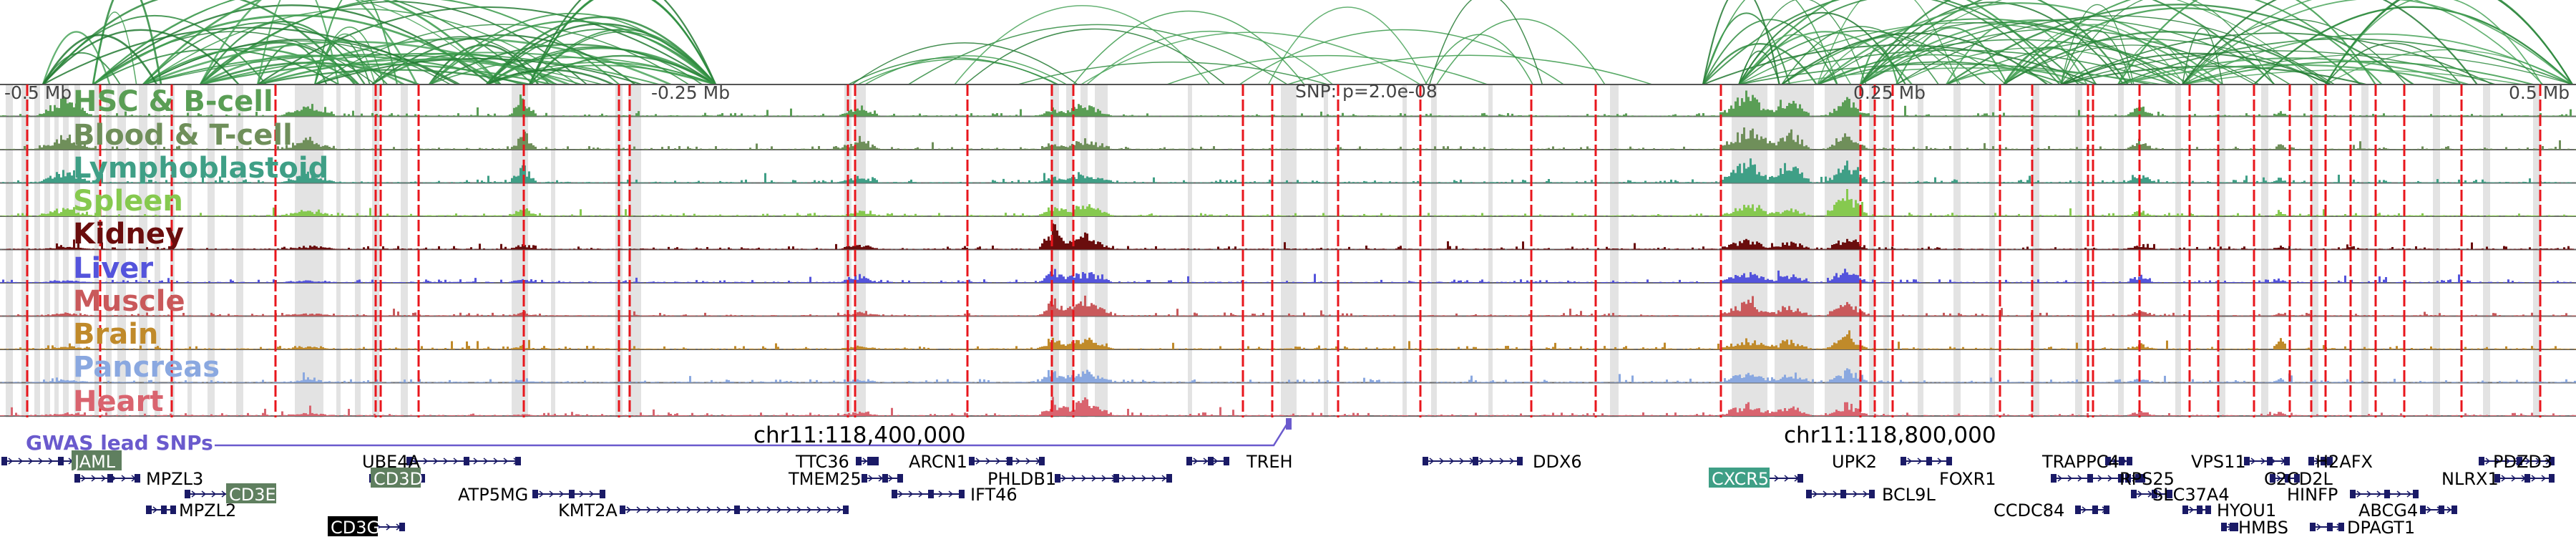 Image resolution: width=2576 pixels, height=537 pixels. What do you see at coordinates (994, 495) in the screenshot?
I see `gene-label: IFT46` at bounding box center [994, 495].